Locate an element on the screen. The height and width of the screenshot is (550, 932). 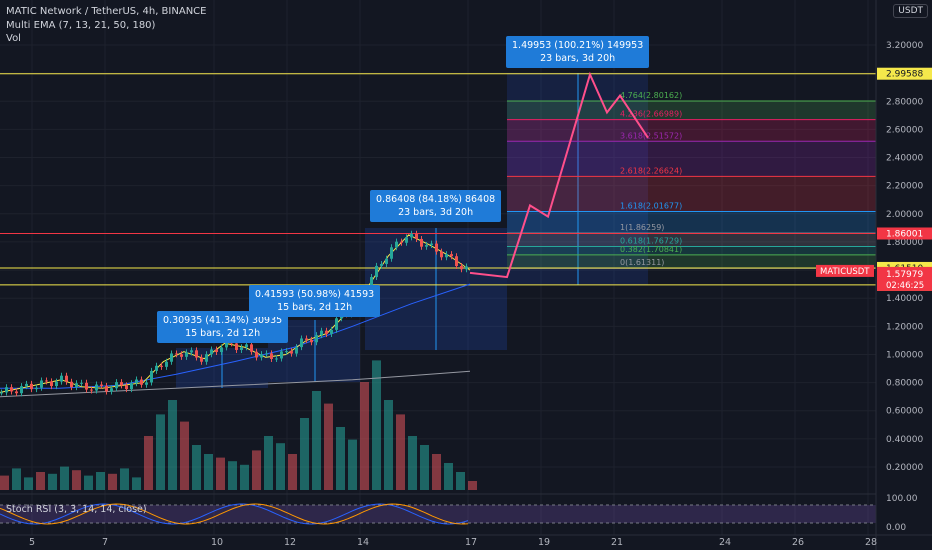
price-tick: 1.80000 is located at coordinates (904, 243).